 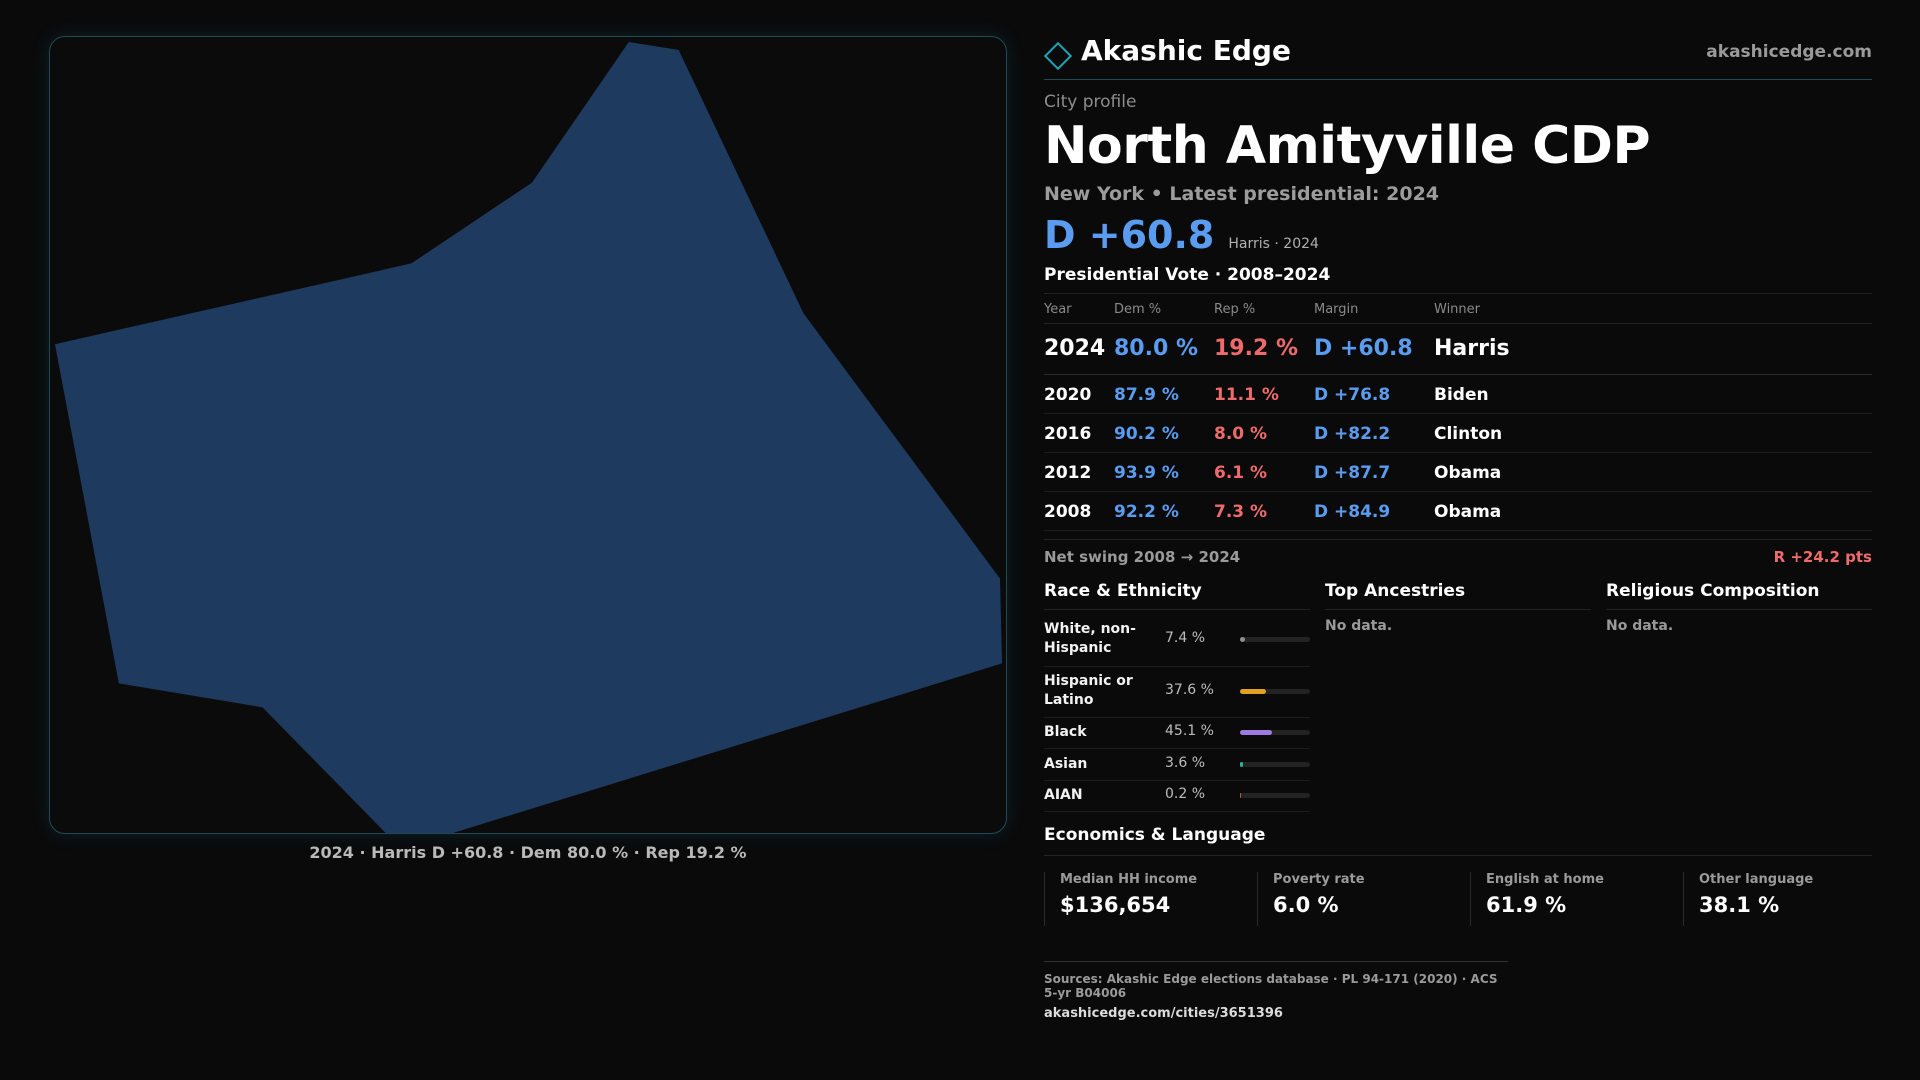 I want to click on col-header-rep: Rep %, so click(x=1264, y=309).